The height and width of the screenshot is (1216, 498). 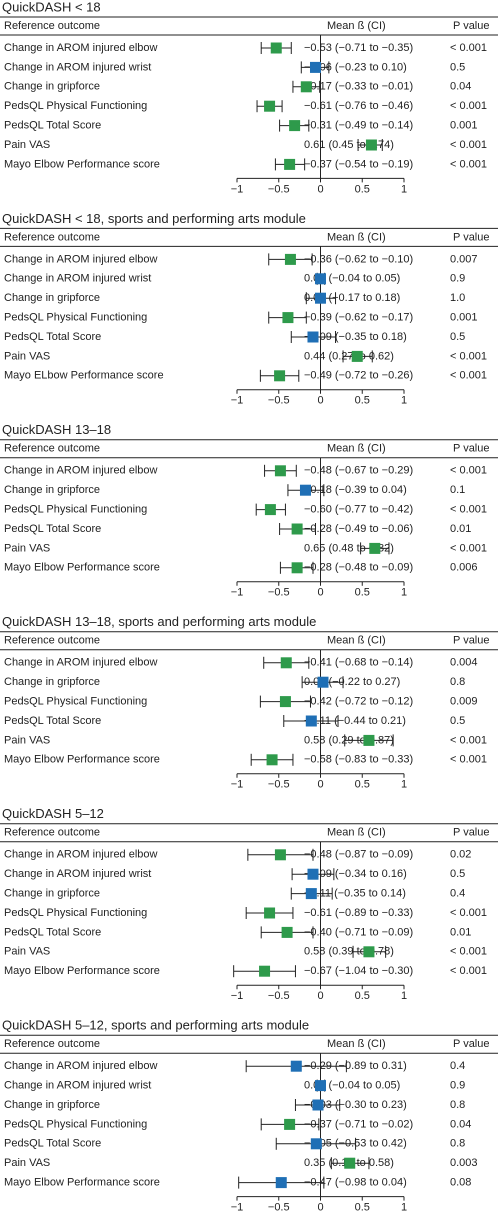 What do you see at coordinates (358, 510) in the screenshot?
I see `estimate-label: −0.60 (−0.77 to −0.42)` at bounding box center [358, 510].